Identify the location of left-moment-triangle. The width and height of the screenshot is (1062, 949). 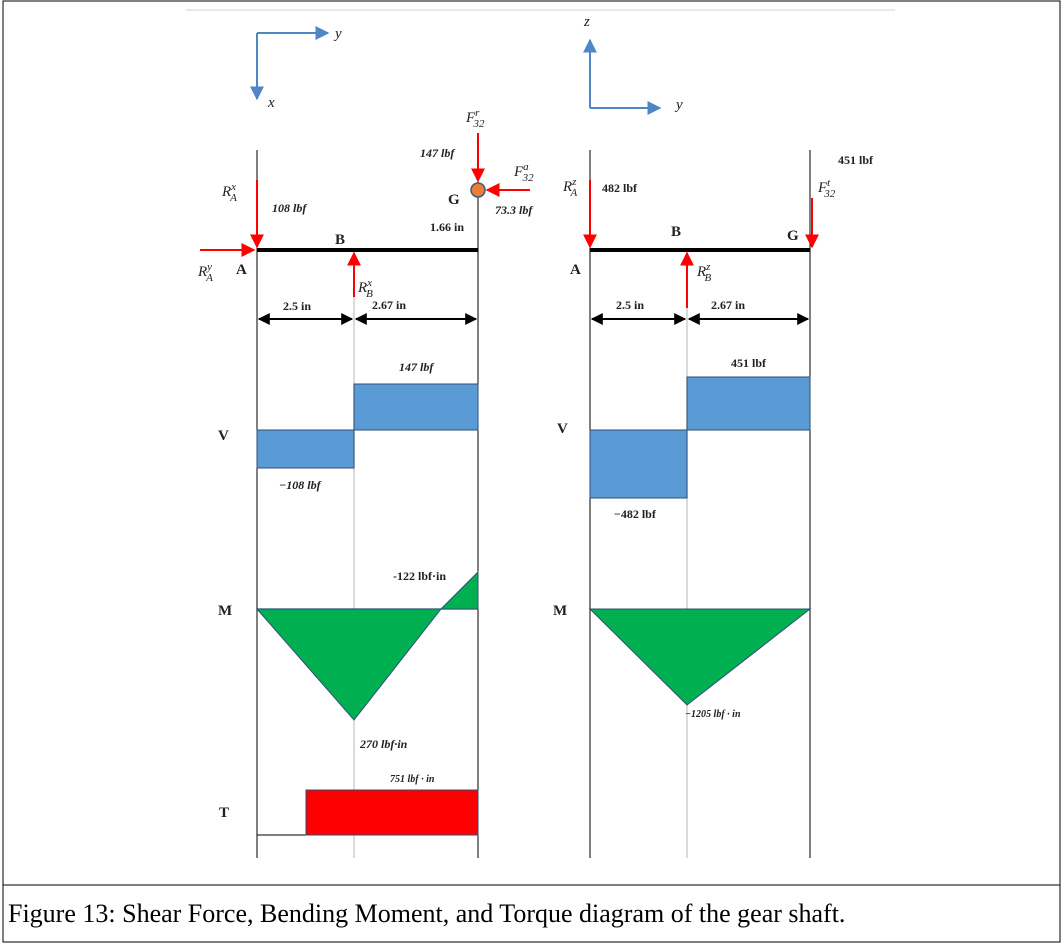
(349, 664).